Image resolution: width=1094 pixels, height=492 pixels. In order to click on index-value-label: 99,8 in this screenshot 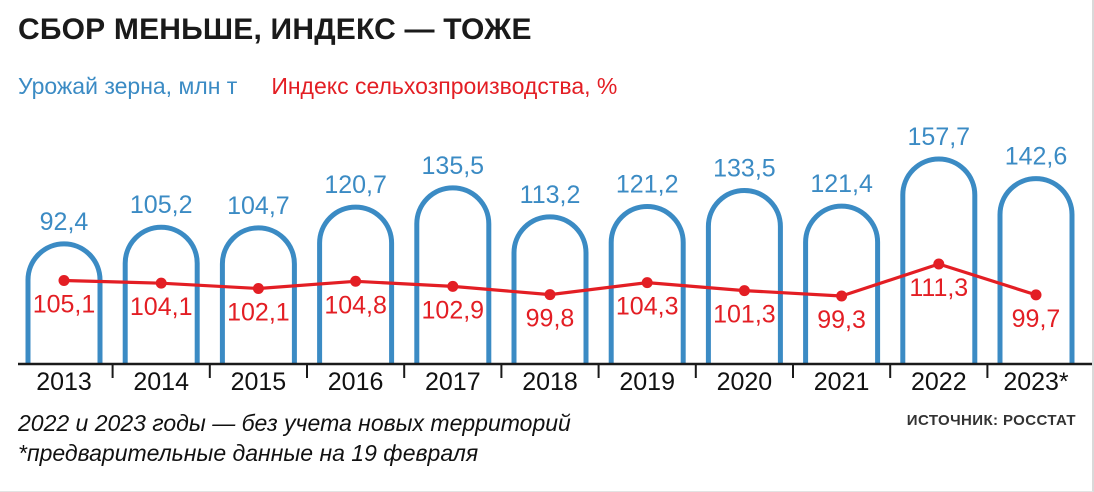, I will do `click(550, 319)`.